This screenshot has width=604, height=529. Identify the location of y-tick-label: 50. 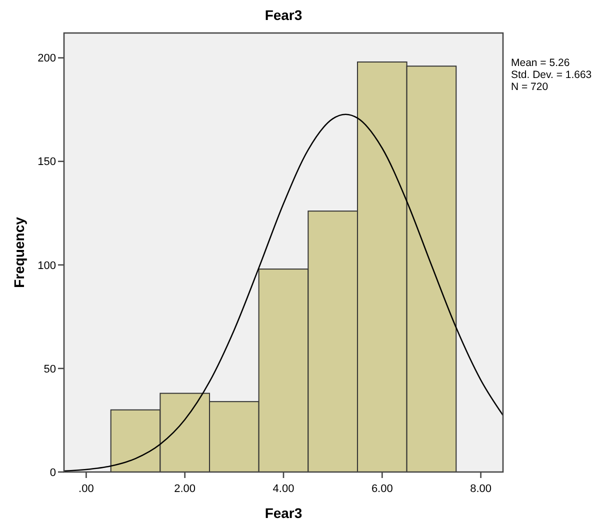
(50, 369).